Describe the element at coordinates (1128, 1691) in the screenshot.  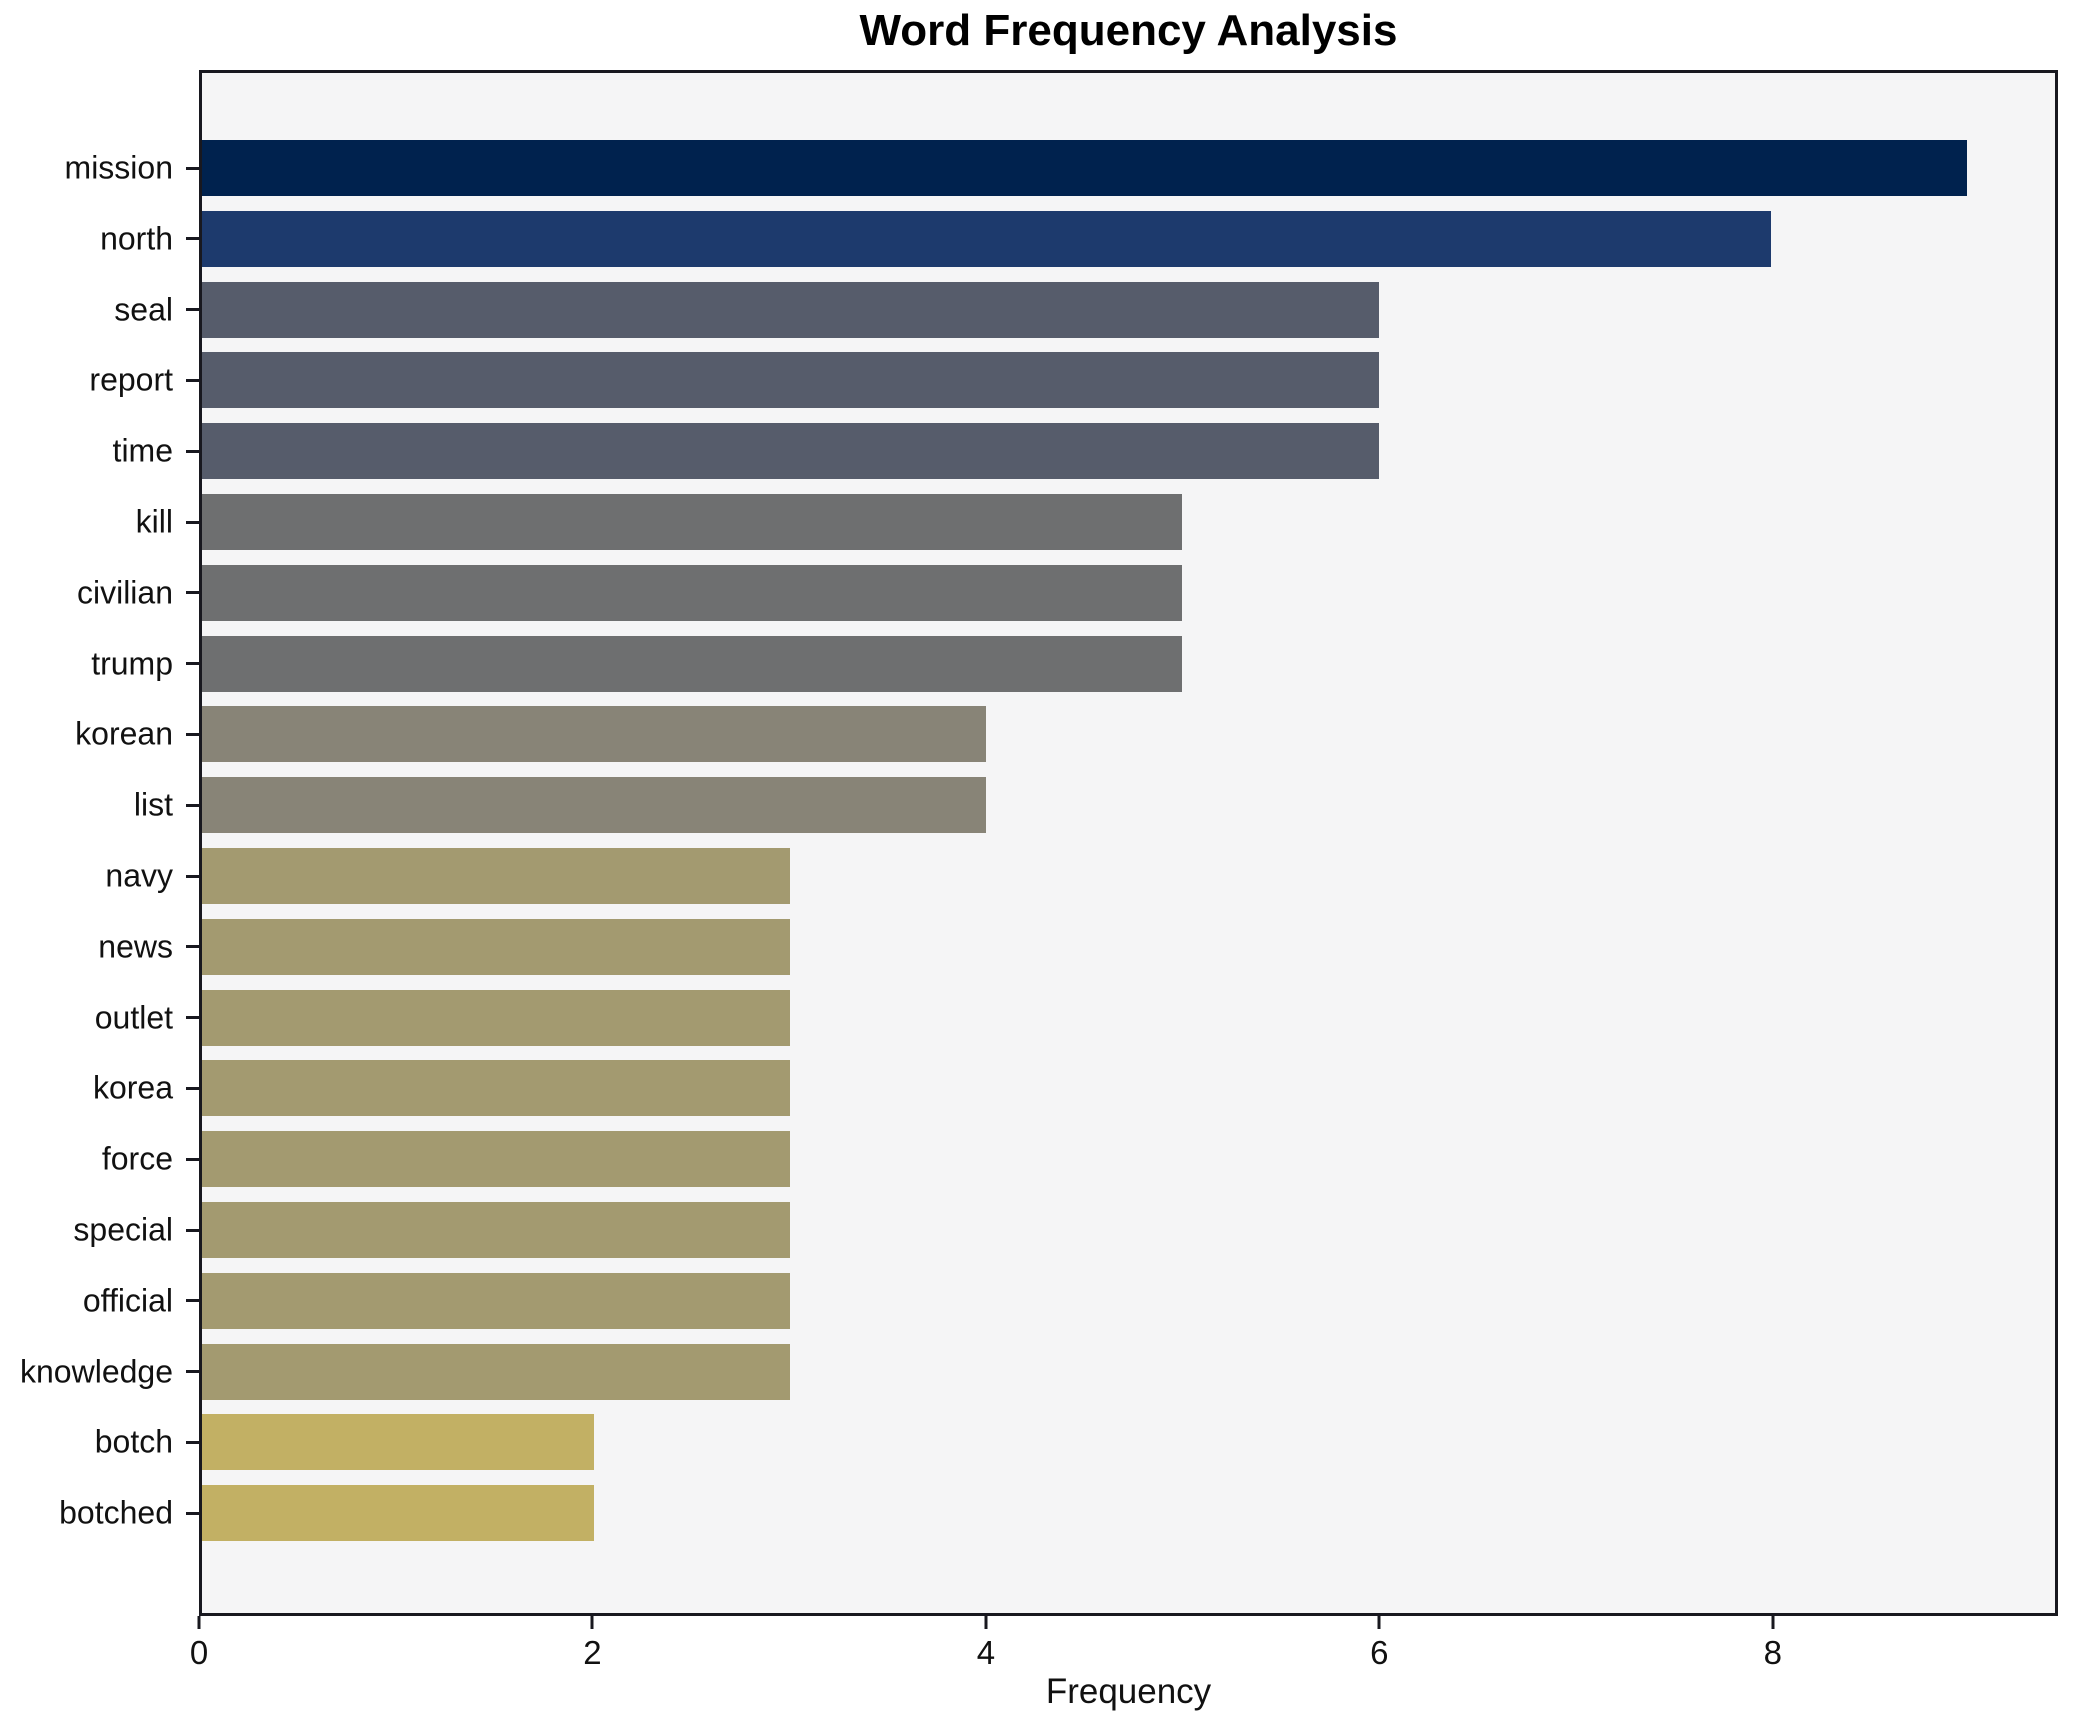
I see `x-axis-label: Frequency` at that location.